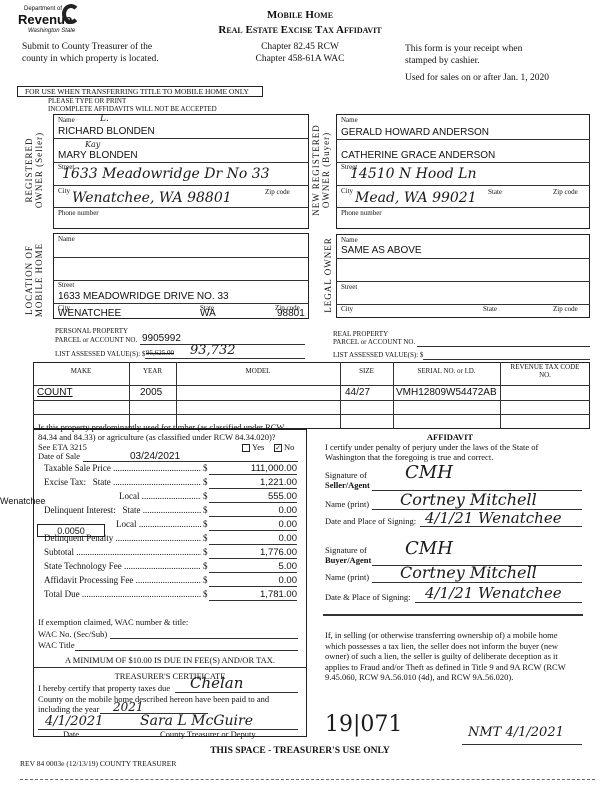 Image resolution: width=600 pixels, height=790 pixels. I want to click on seller-sig-label: Signature of, so click(346, 475).